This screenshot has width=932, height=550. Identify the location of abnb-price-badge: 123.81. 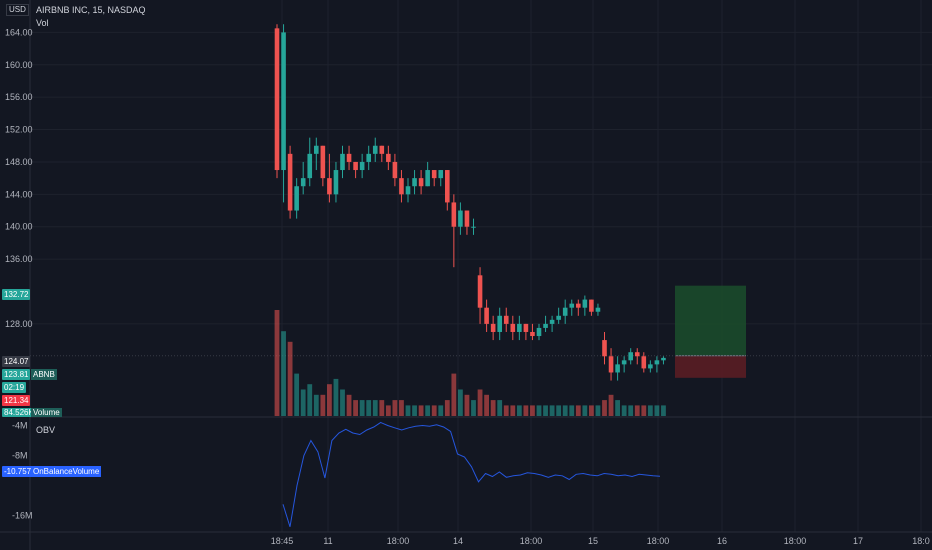
(16, 374).